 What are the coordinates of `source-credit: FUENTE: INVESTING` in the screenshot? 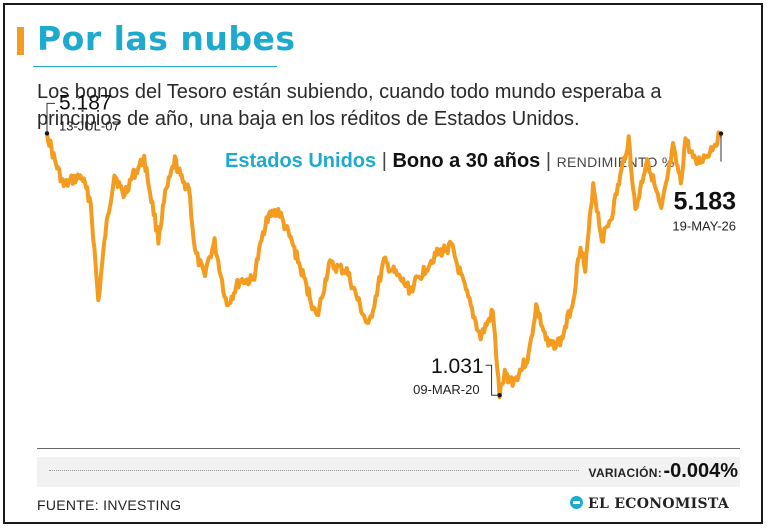 It's located at (109, 505).